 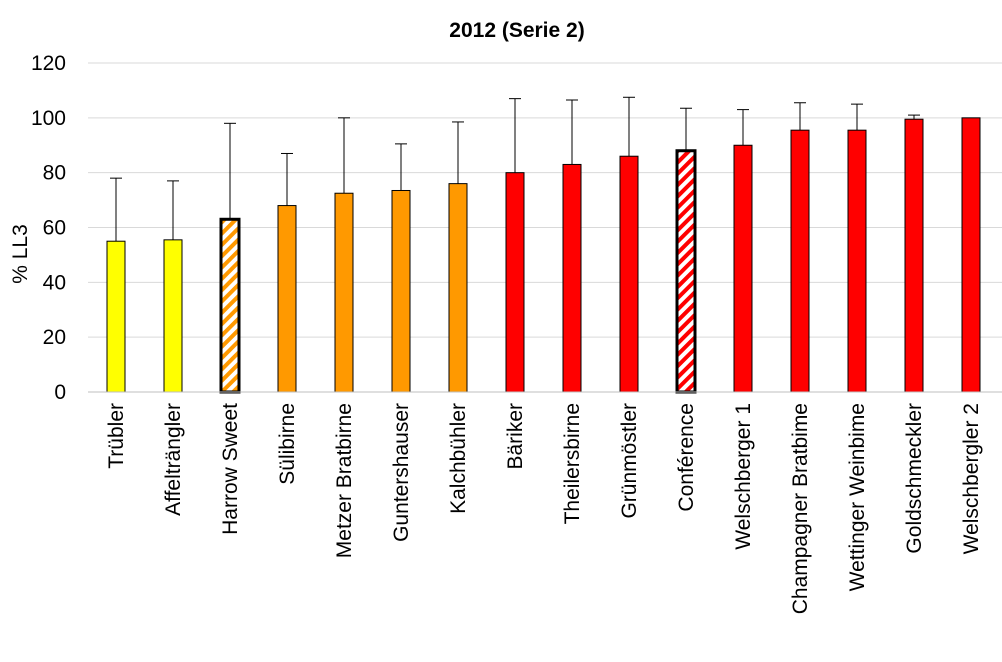 What do you see at coordinates (515, 436) in the screenshot?
I see `x-tick-label: Bäriker` at bounding box center [515, 436].